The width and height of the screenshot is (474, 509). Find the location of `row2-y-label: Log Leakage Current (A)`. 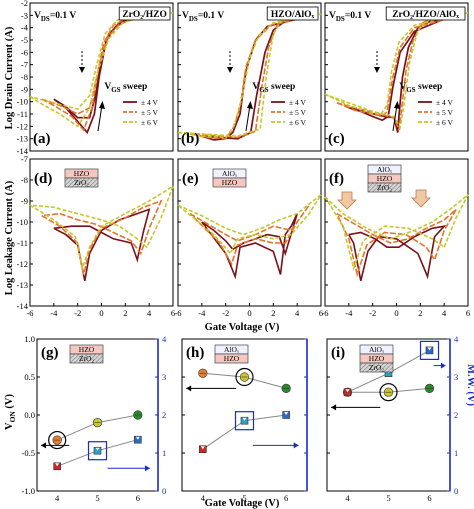

row2-y-label: Log Leakage Current (A) is located at coordinates (9, 237).